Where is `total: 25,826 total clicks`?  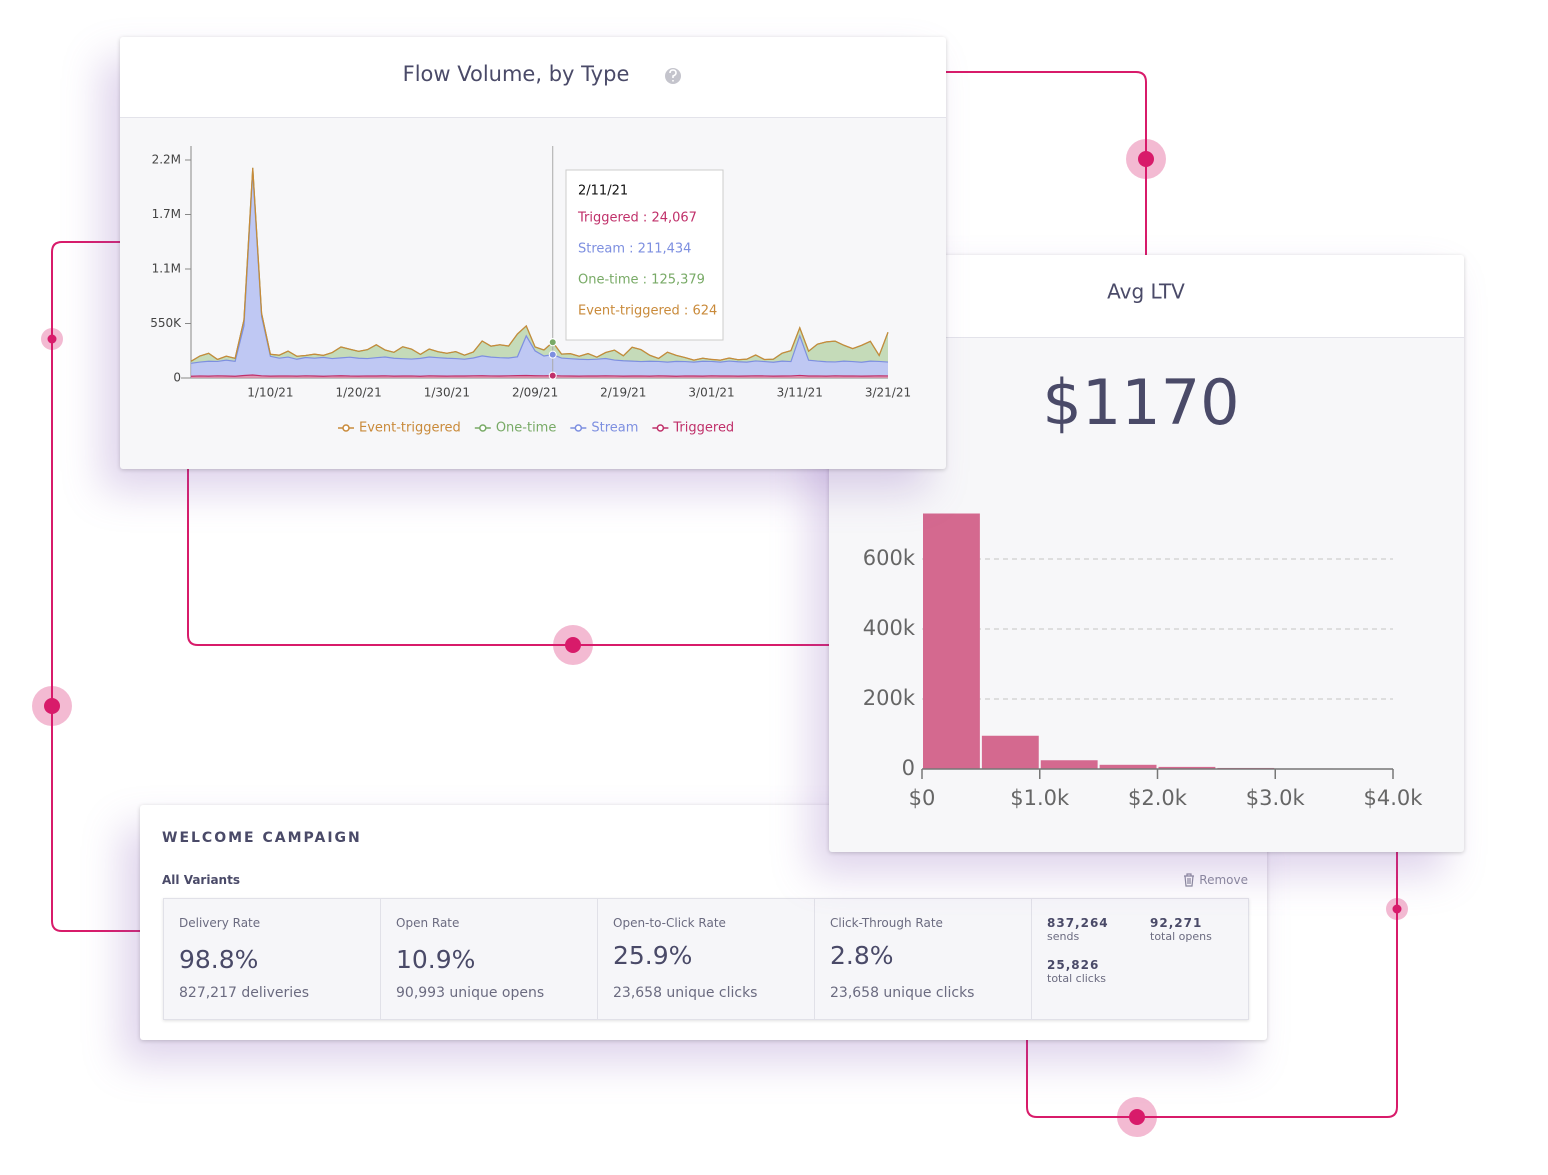 total: 25,826 total clicks is located at coordinates (1076, 972).